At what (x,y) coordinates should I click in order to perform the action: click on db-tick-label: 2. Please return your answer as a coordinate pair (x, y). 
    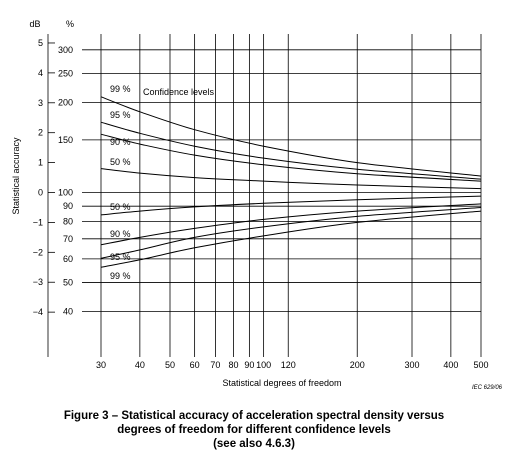
    Looking at the image, I should click on (40, 133).